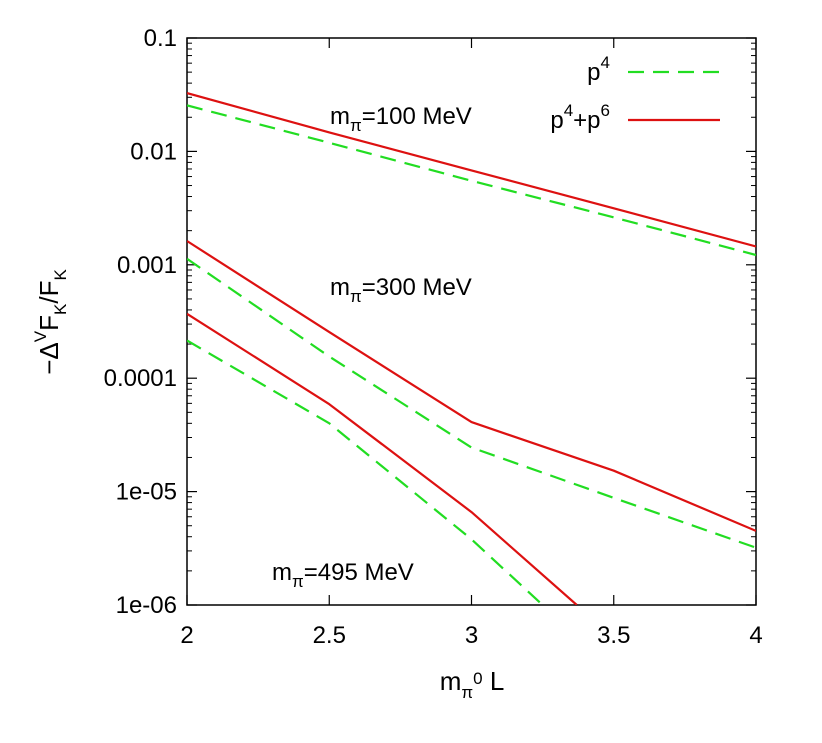 Image resolution: width=822 pixels, height=743 pixels. I want to click on y-tick-label: 1e-06, so click(146, 605).